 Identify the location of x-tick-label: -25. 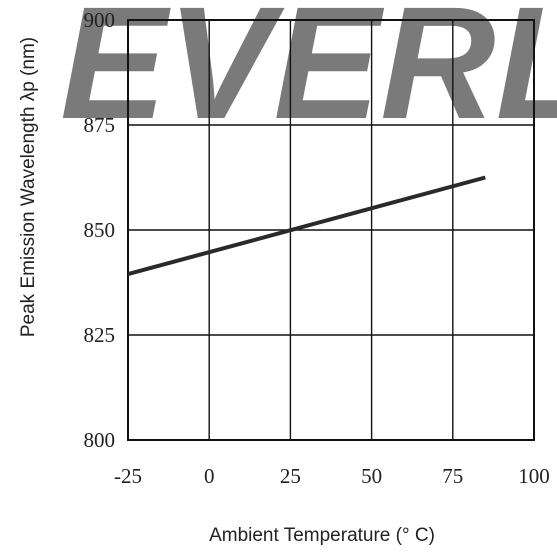
(128, 476).